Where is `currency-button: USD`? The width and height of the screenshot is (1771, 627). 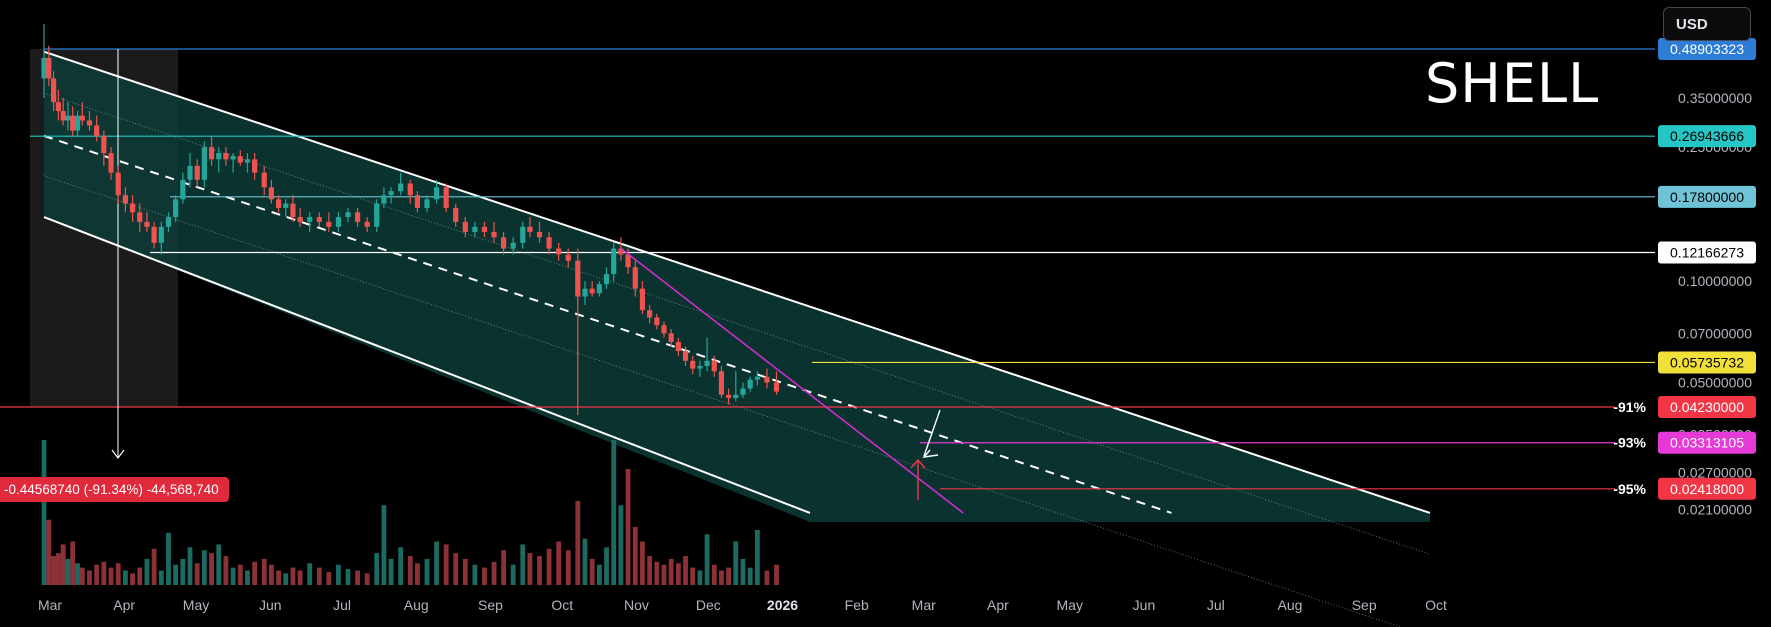 currency-button: USD is located at coordinates (1707, 24).